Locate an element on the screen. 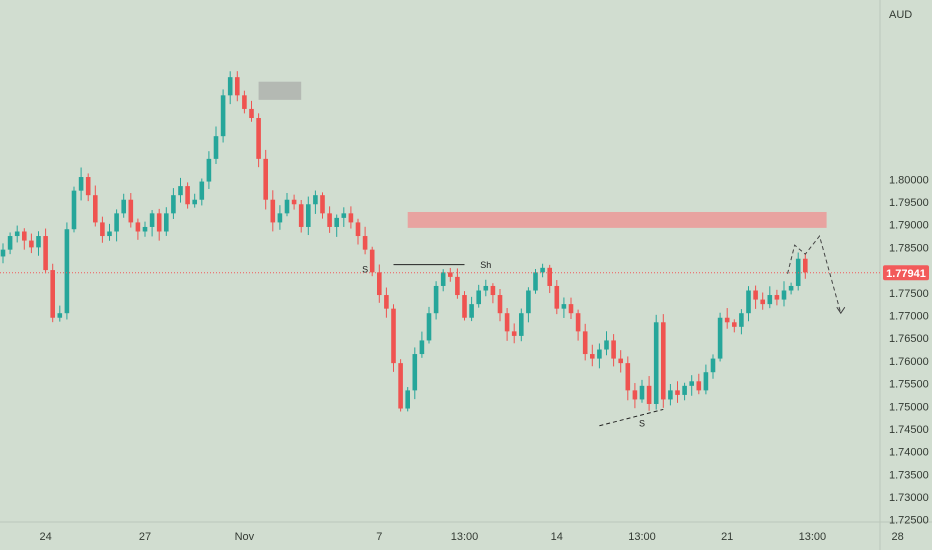 The height and width of the screenshot is (550, 932). supply-zone is located at coordinates (280, 90).